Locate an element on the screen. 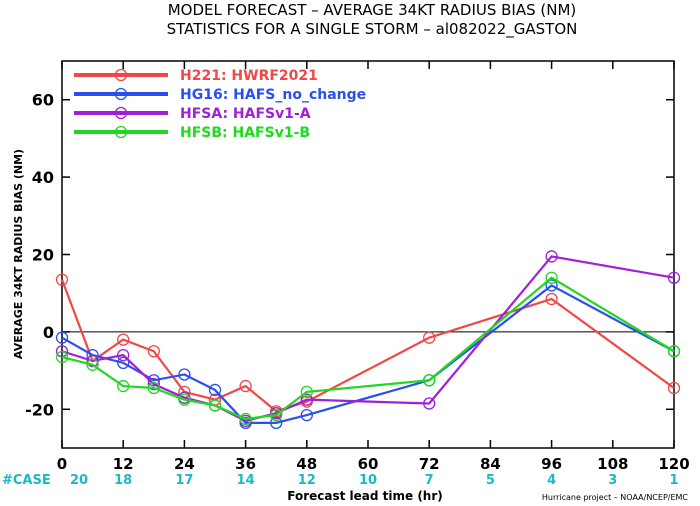  case-count: 14 is located at coordinates (246, 480).